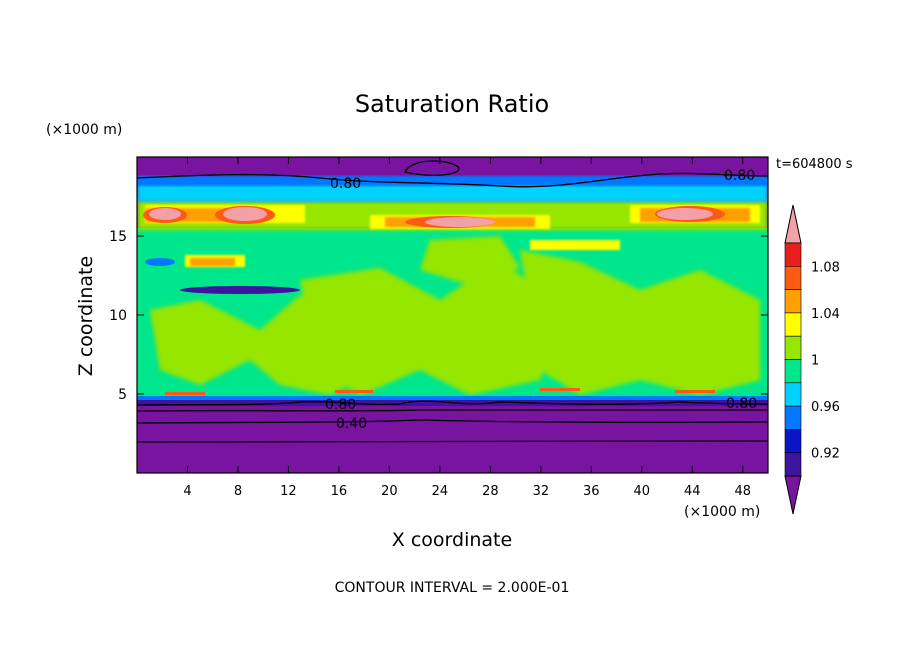 The image size is (904, 654). I want to click on x-tick-label: 32, so click(541, 491).